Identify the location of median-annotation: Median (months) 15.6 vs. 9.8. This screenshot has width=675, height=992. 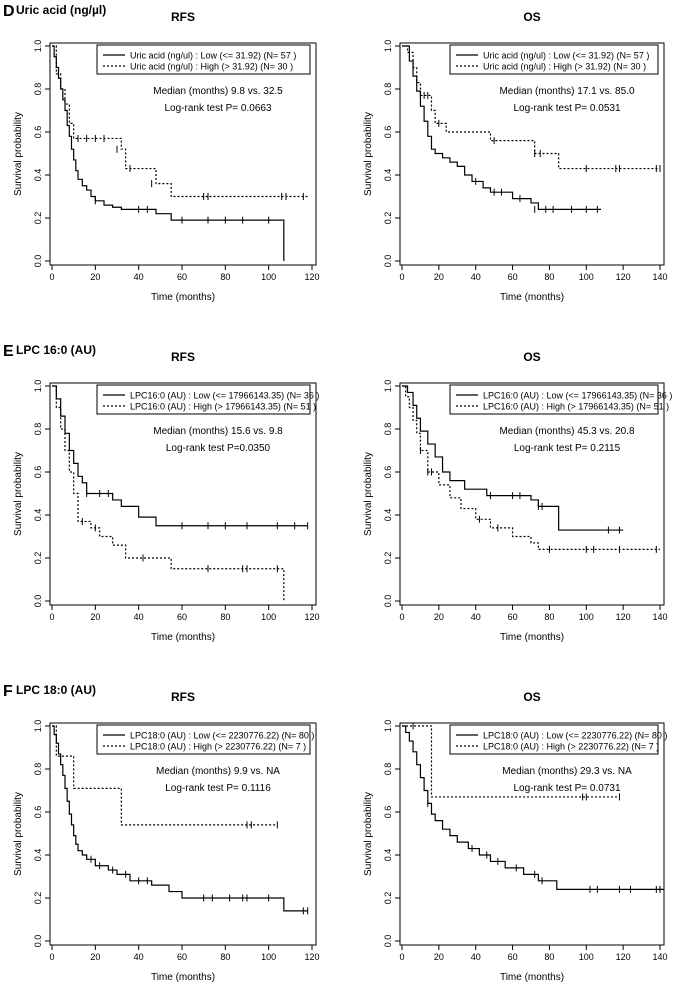
(218, 431).